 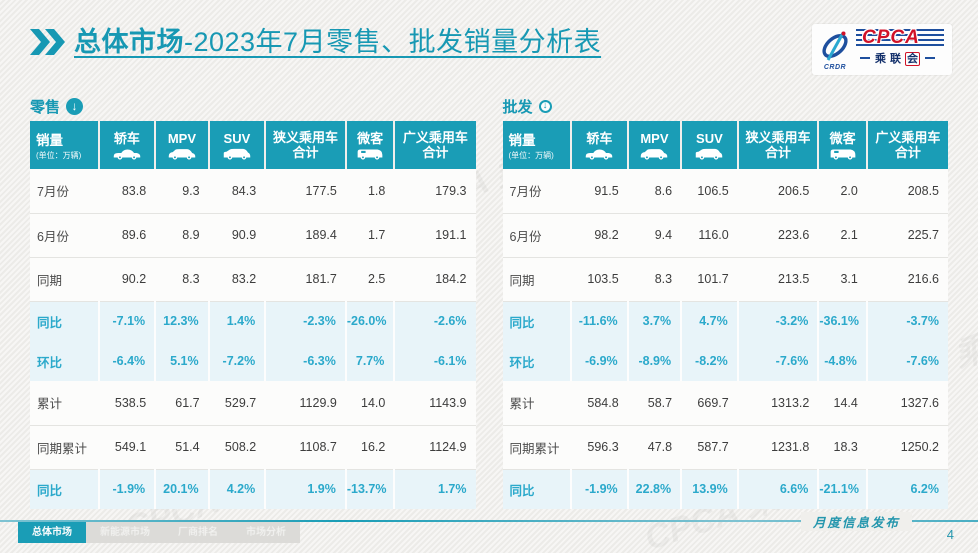 I want to click on cell-value: -6.9%, so click(x=600, y=361).